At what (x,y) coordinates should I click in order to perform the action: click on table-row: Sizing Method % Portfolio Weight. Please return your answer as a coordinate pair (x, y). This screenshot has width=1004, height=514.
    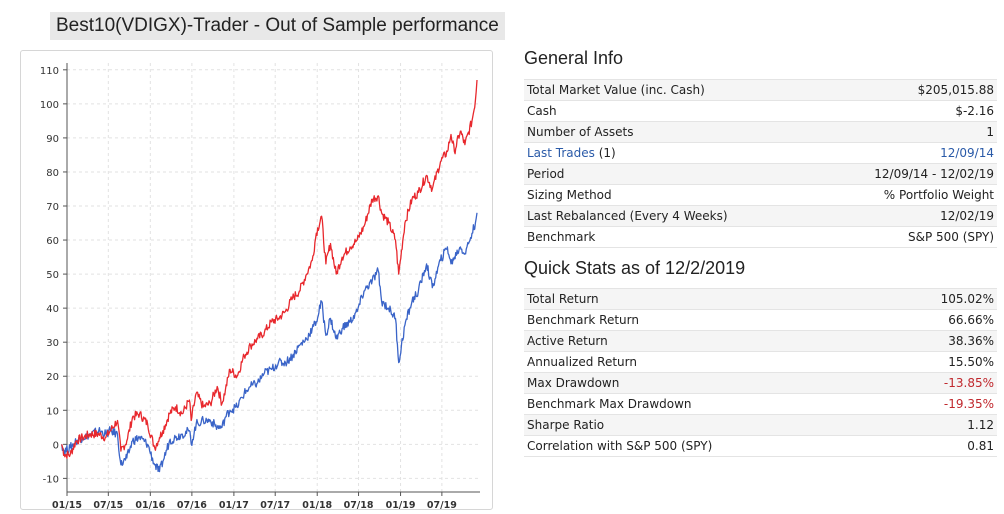
    Looking at the image, I should click on (760, 195).